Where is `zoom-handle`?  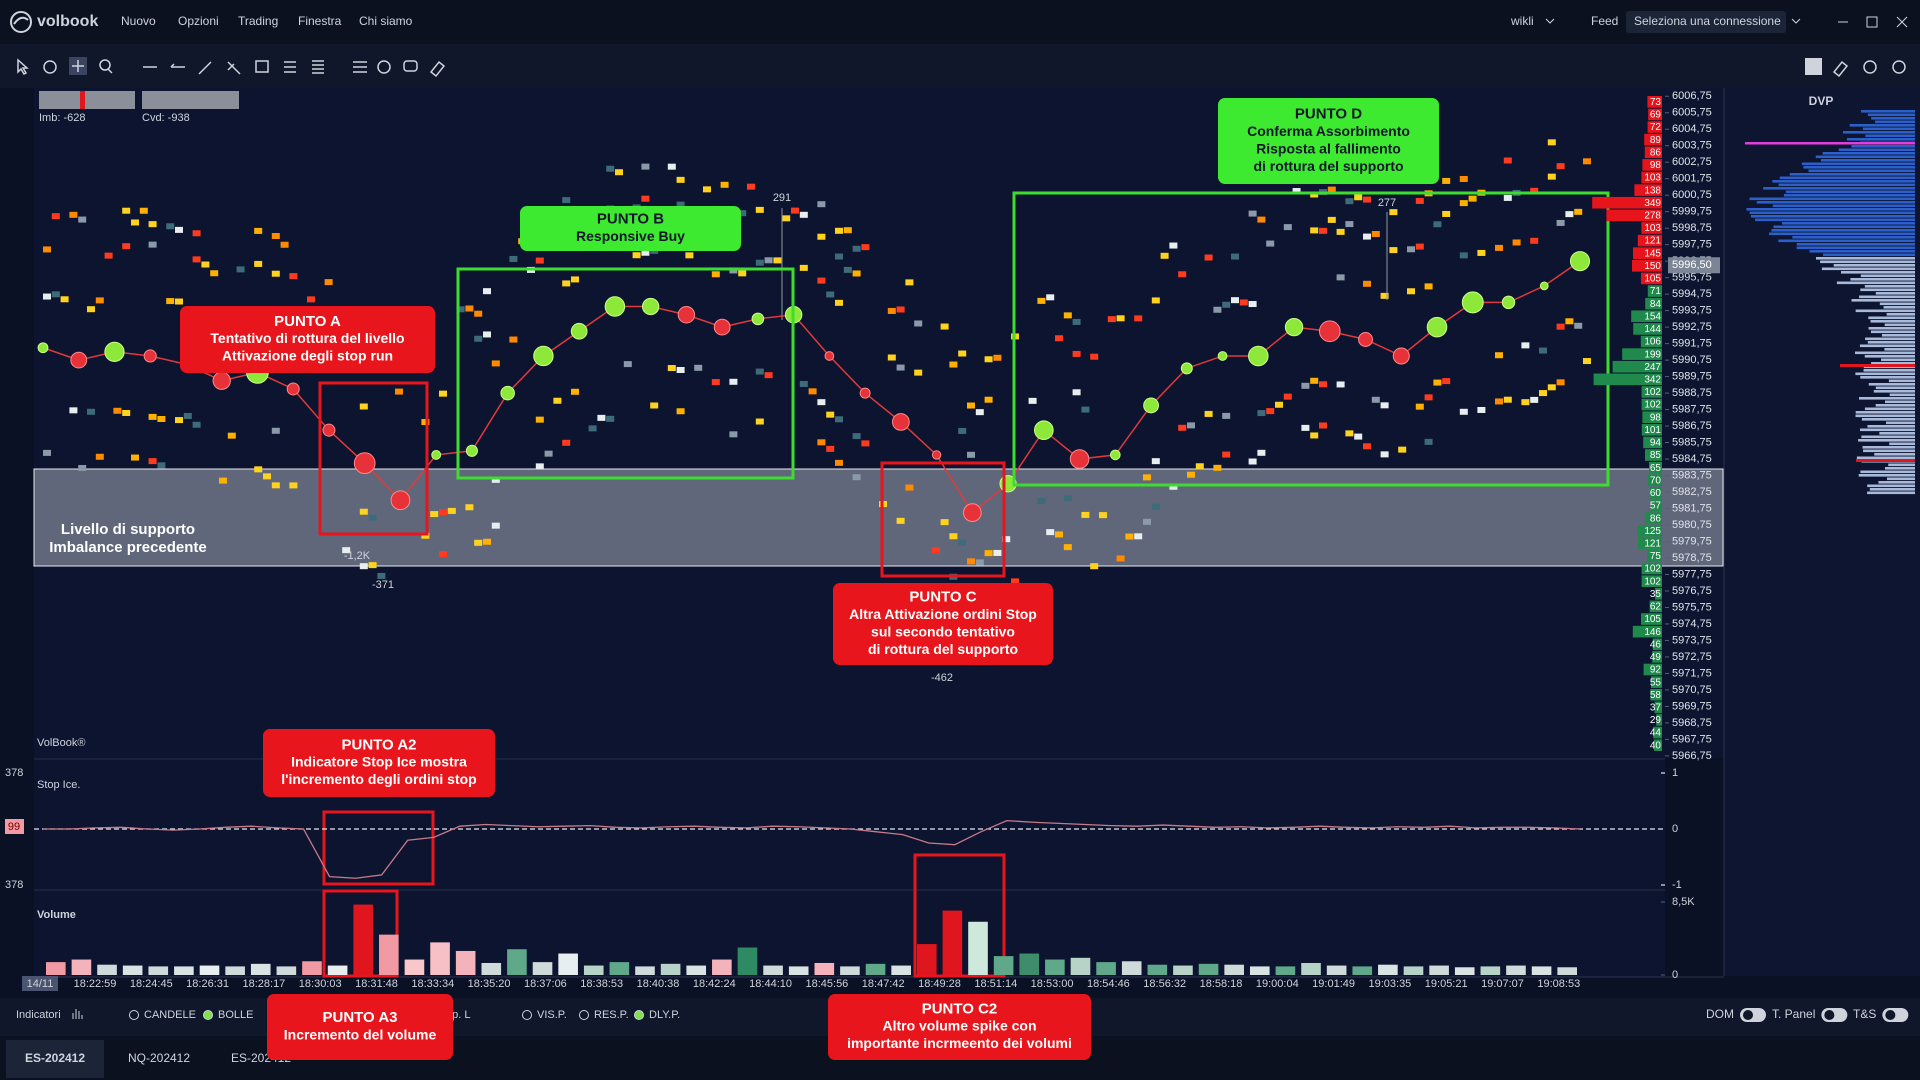
zoom-handle is located at coordinates (110, 71).